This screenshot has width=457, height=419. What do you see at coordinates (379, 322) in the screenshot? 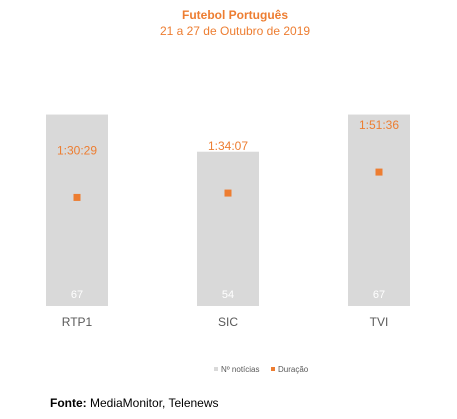
I see `category-label-tvi: TVI` at bounding box center [379, 322].